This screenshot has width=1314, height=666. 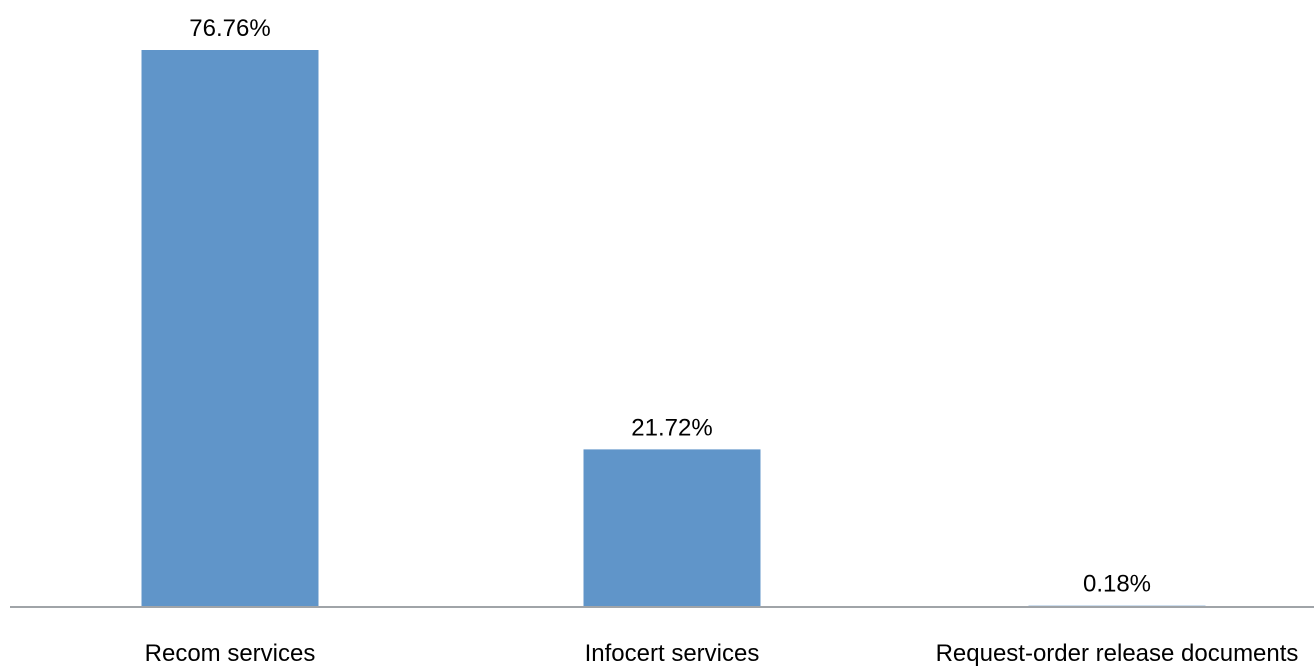 What do you see at coordinates (672, 653) in the screenshot?
I see `category-label-2: Infocert services` at bounding box center [672, 653].